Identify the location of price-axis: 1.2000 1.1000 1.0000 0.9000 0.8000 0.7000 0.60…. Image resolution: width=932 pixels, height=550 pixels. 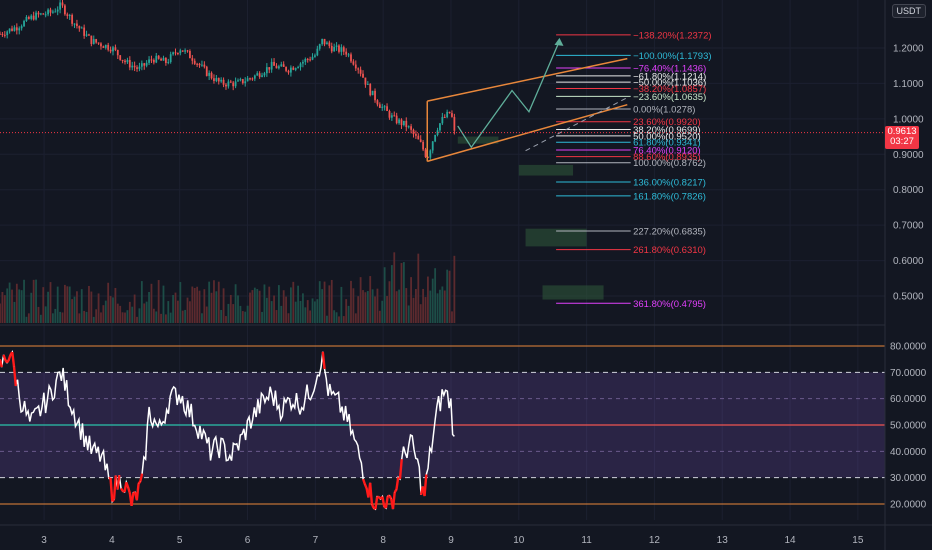
(908, 173).